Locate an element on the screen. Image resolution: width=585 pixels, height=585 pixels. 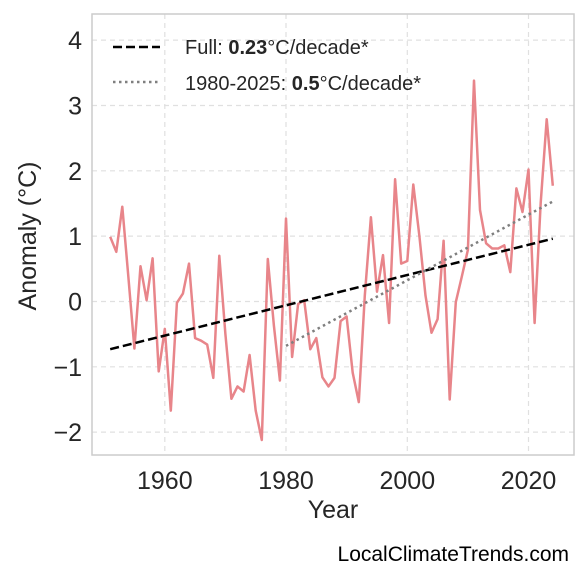
y-tick-label: −1 is located at coordinates (67, 368).